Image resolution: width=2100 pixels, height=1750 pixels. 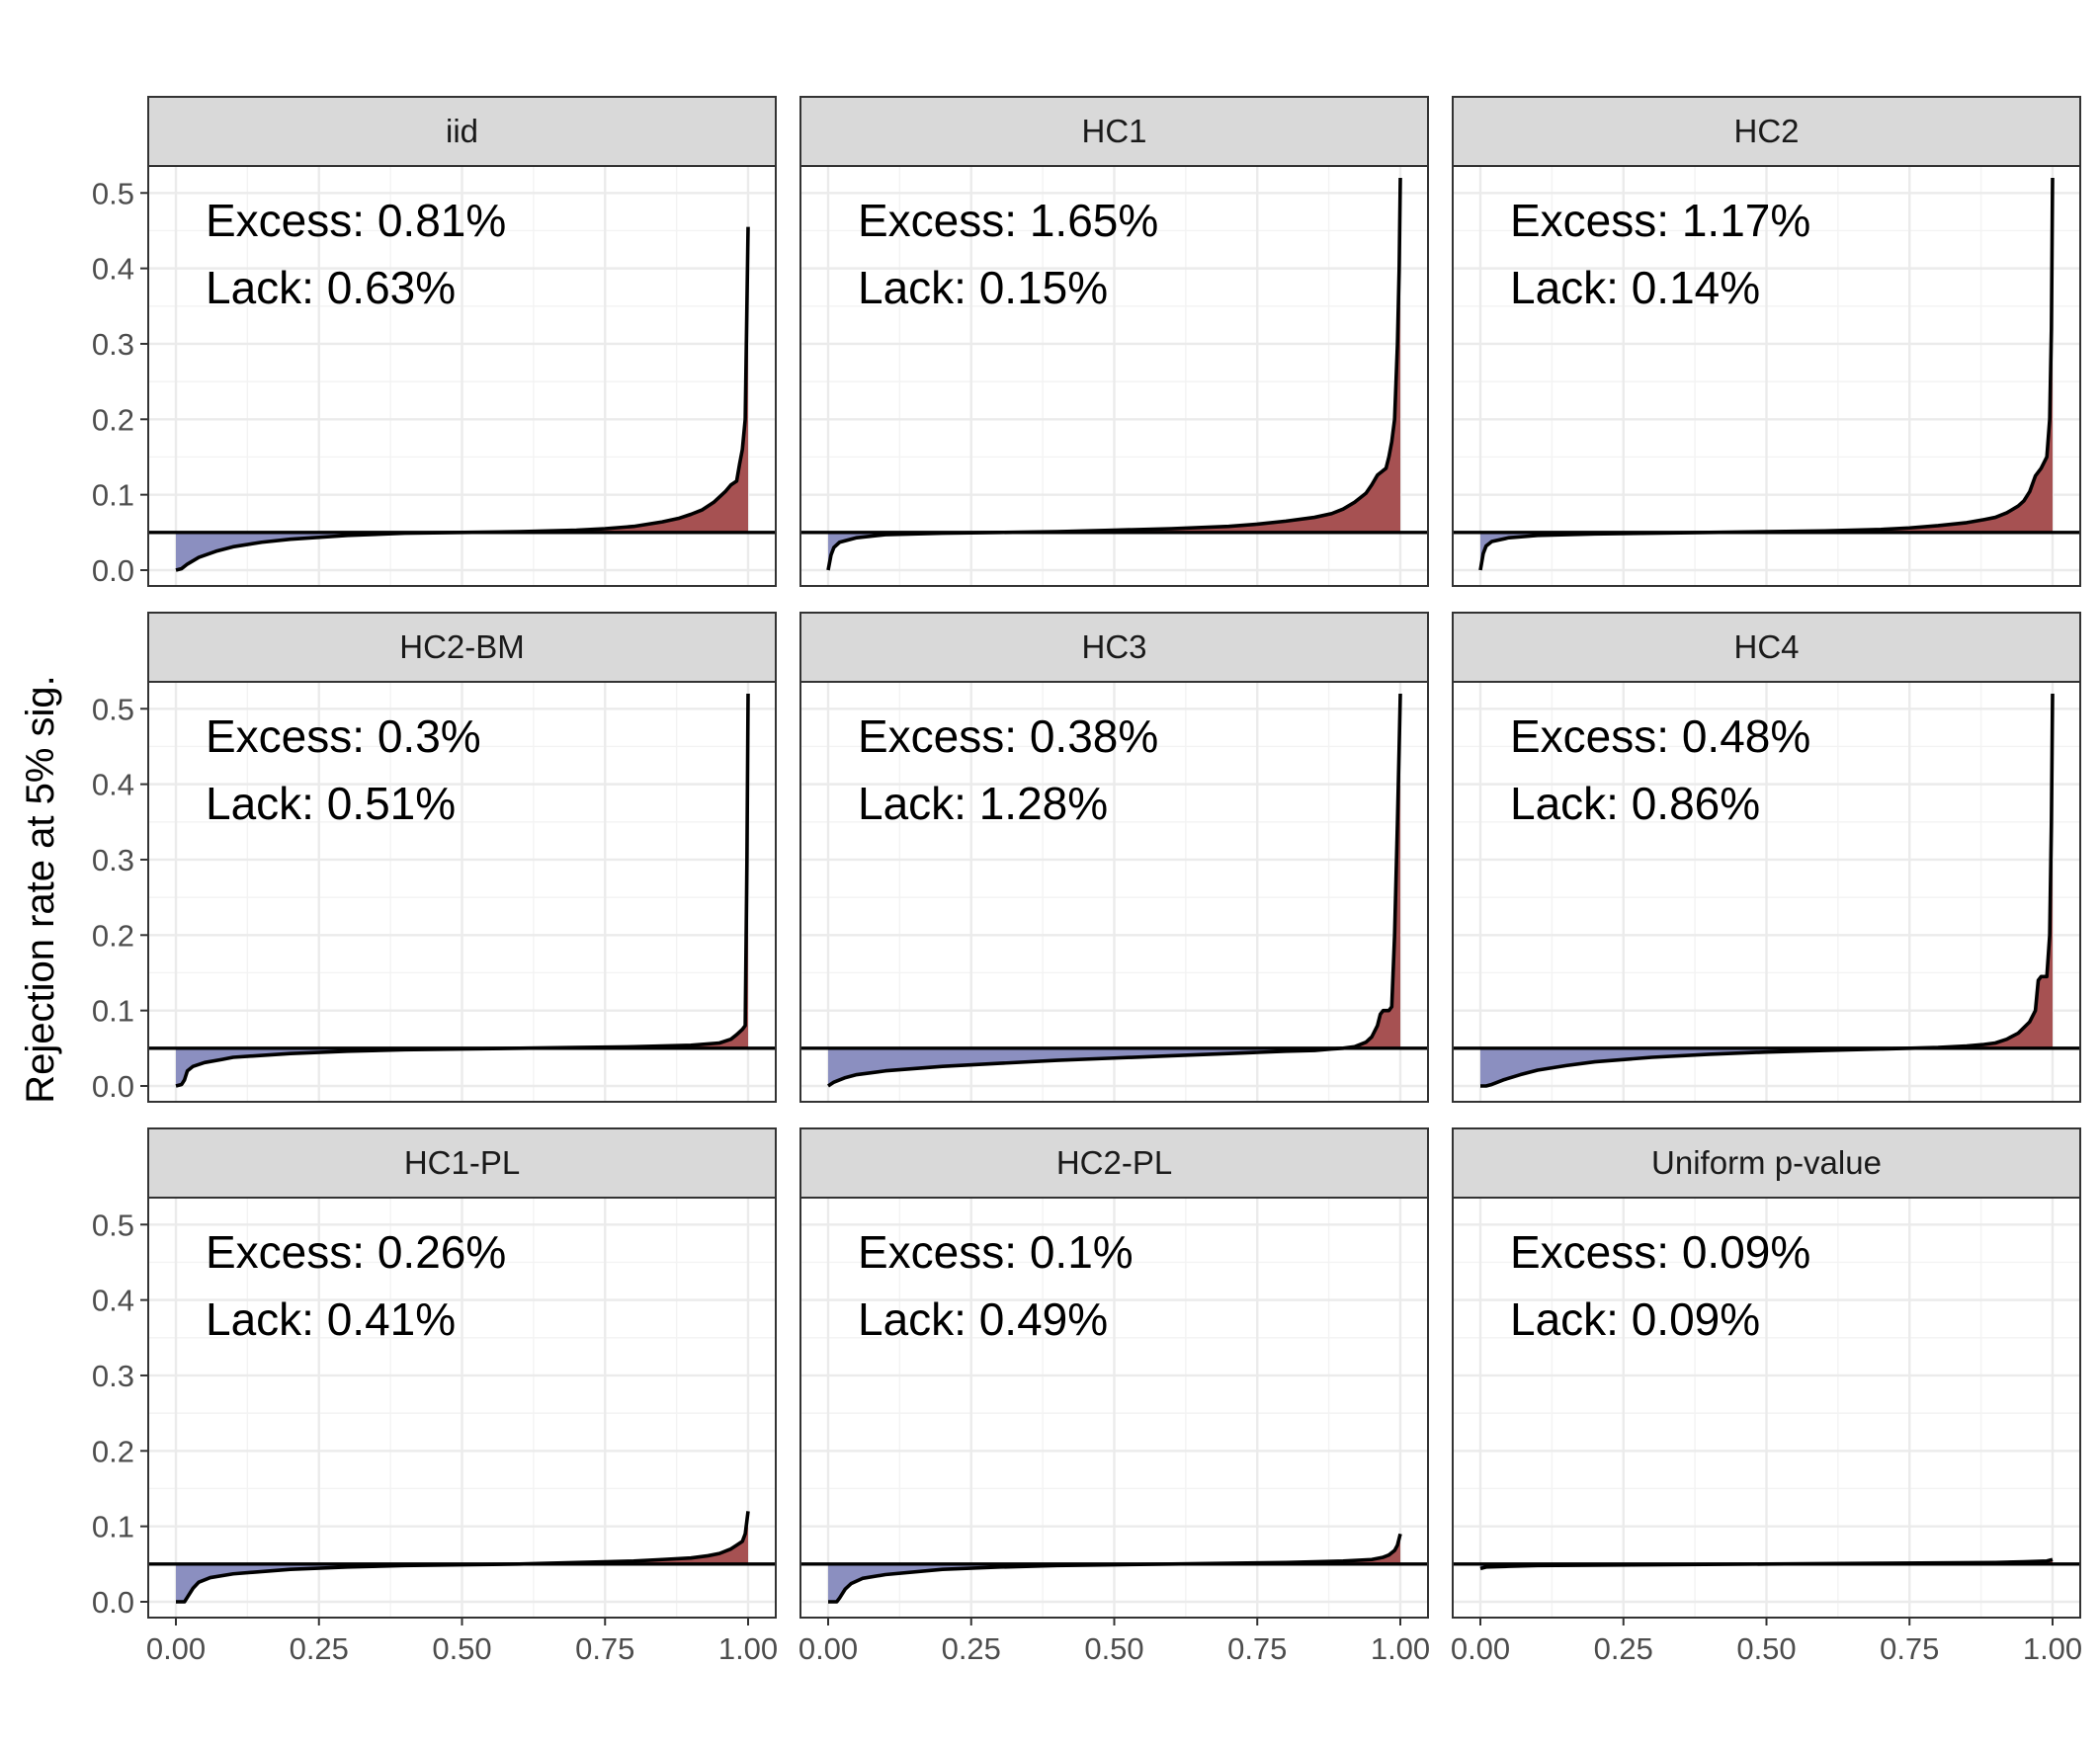 I want to click on excess-annotation: Excess: 1.65%, so click(x=1008, y=220).